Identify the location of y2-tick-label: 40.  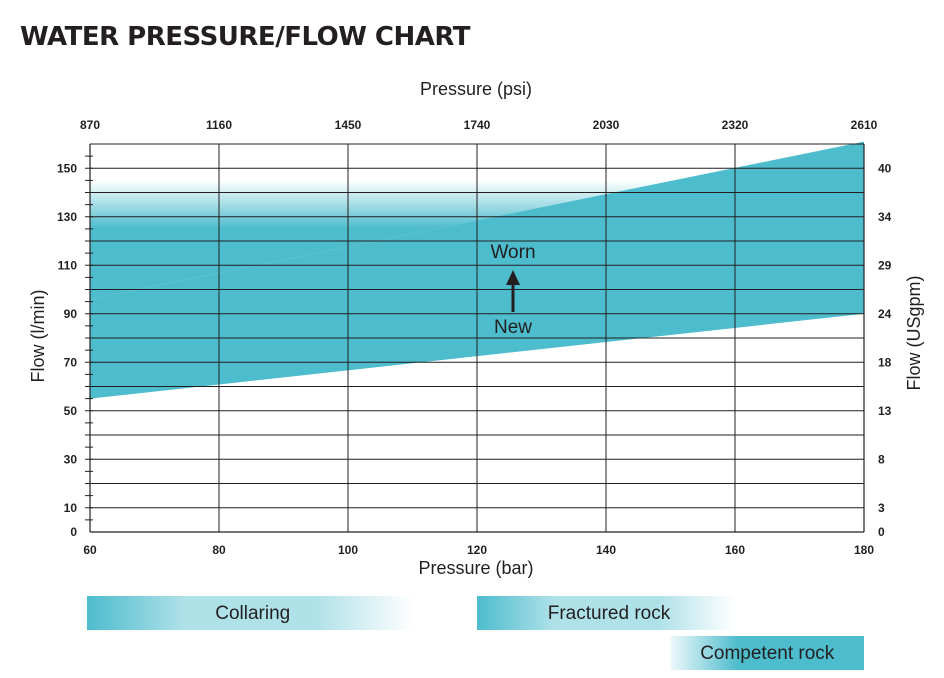
(885, 168).